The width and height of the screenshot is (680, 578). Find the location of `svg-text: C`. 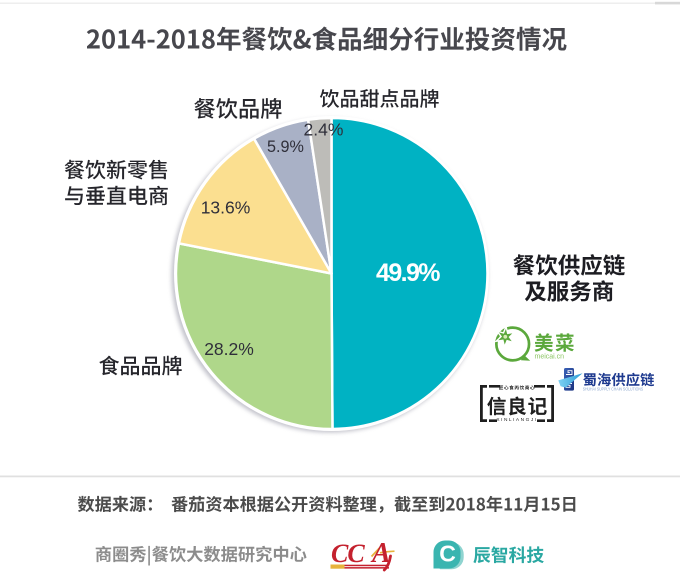

svg-text: C is located at coordinates (447, 554).